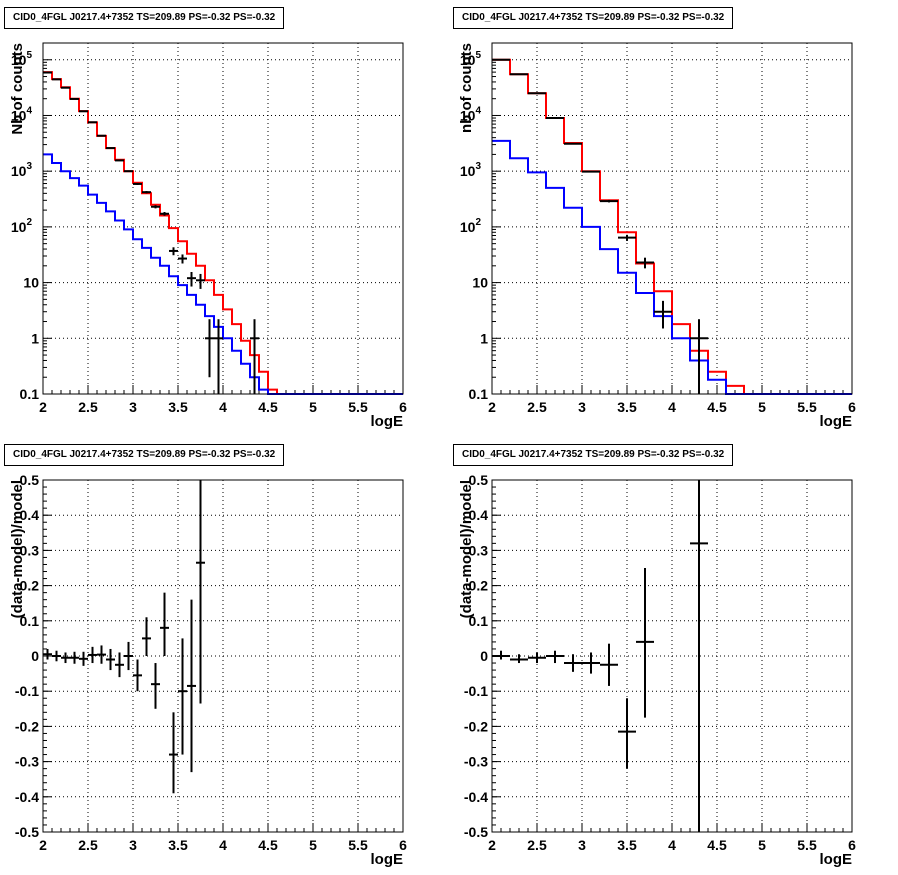  What do you see at coordinates (27, 832) in the screenshot?
I see `y-tick-label: -0.5` at bounding box center [27, 832].